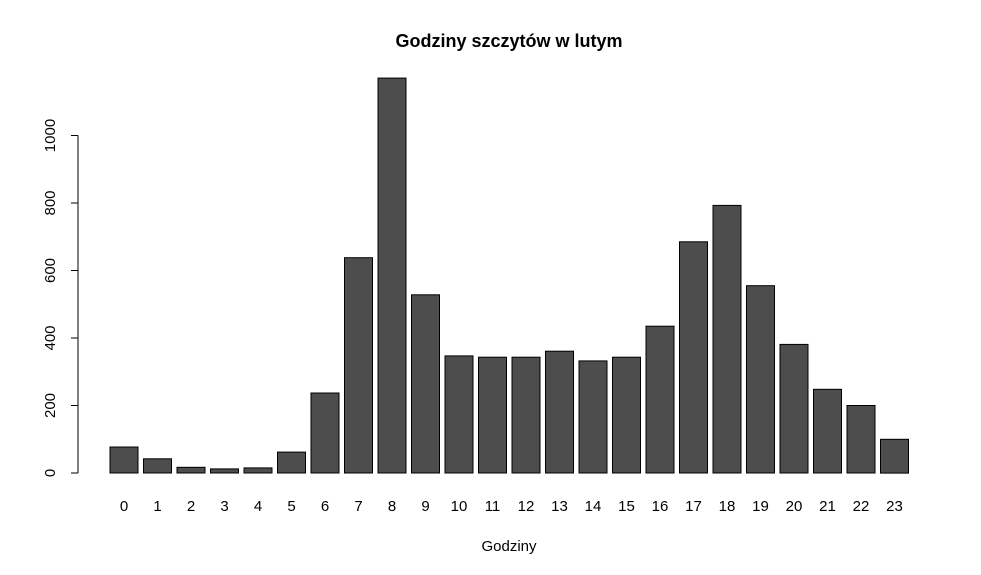 The height and width of the screenshot is (575, 981). Describe the element at coordinates (325, 506) in the screenshot. I see `x-tick-label-6: 6` at that location.